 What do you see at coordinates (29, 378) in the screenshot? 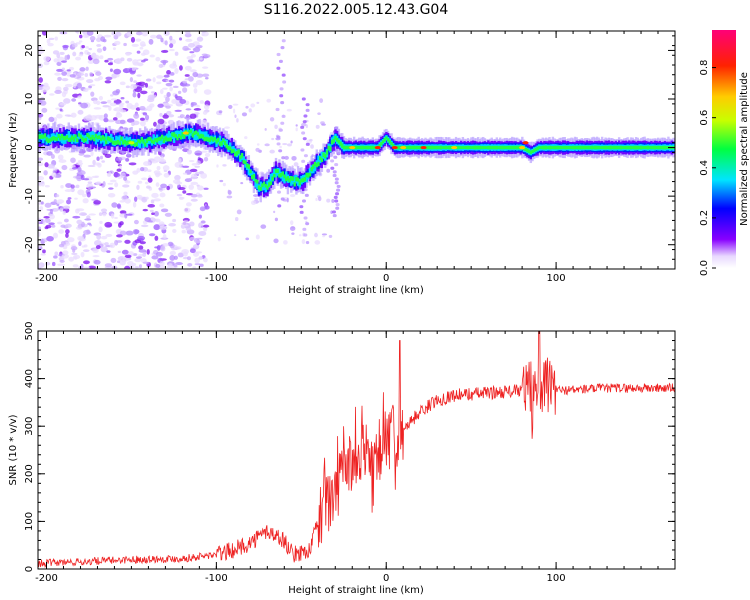
I see `y-tick-label: 400` at bounding box center [29, 378].